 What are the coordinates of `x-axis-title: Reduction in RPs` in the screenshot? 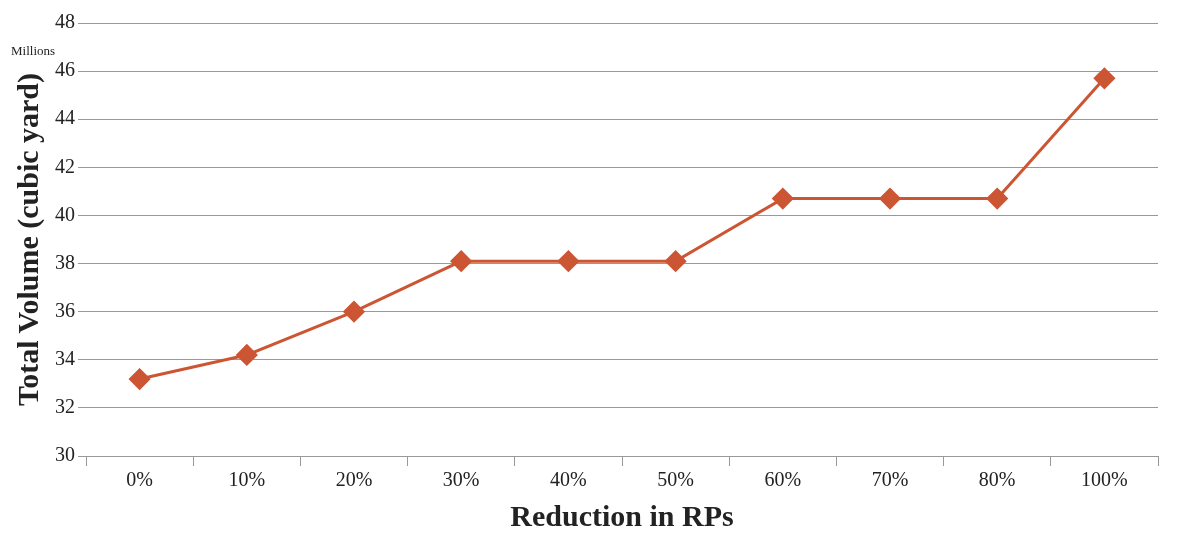 It's located at (622, 515).